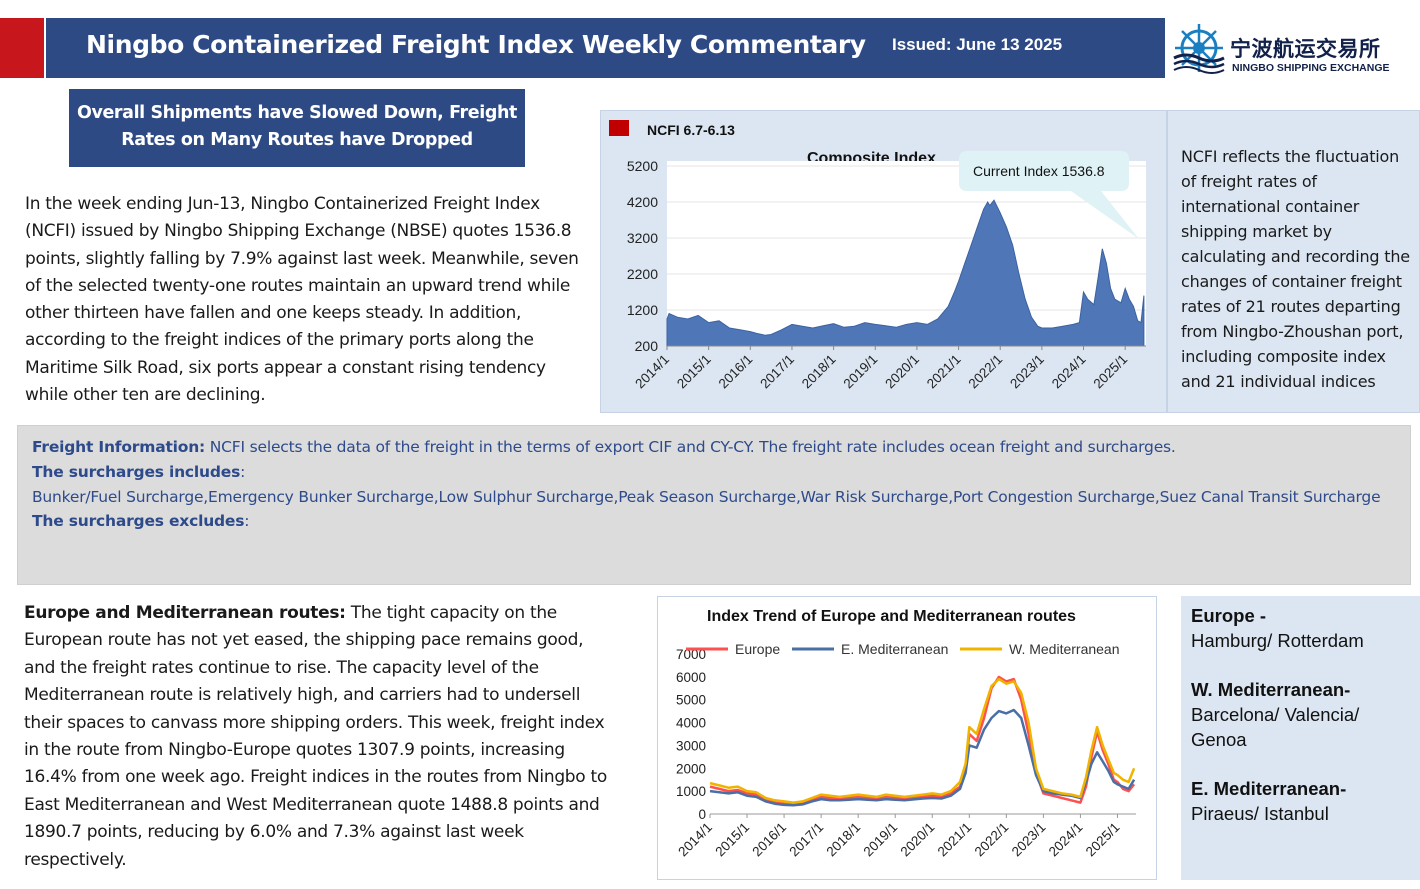  Describe the element at coordinates (1049, 195) in the screenshot. I see `callout-bubble: Current Index 1536.8` at that location.